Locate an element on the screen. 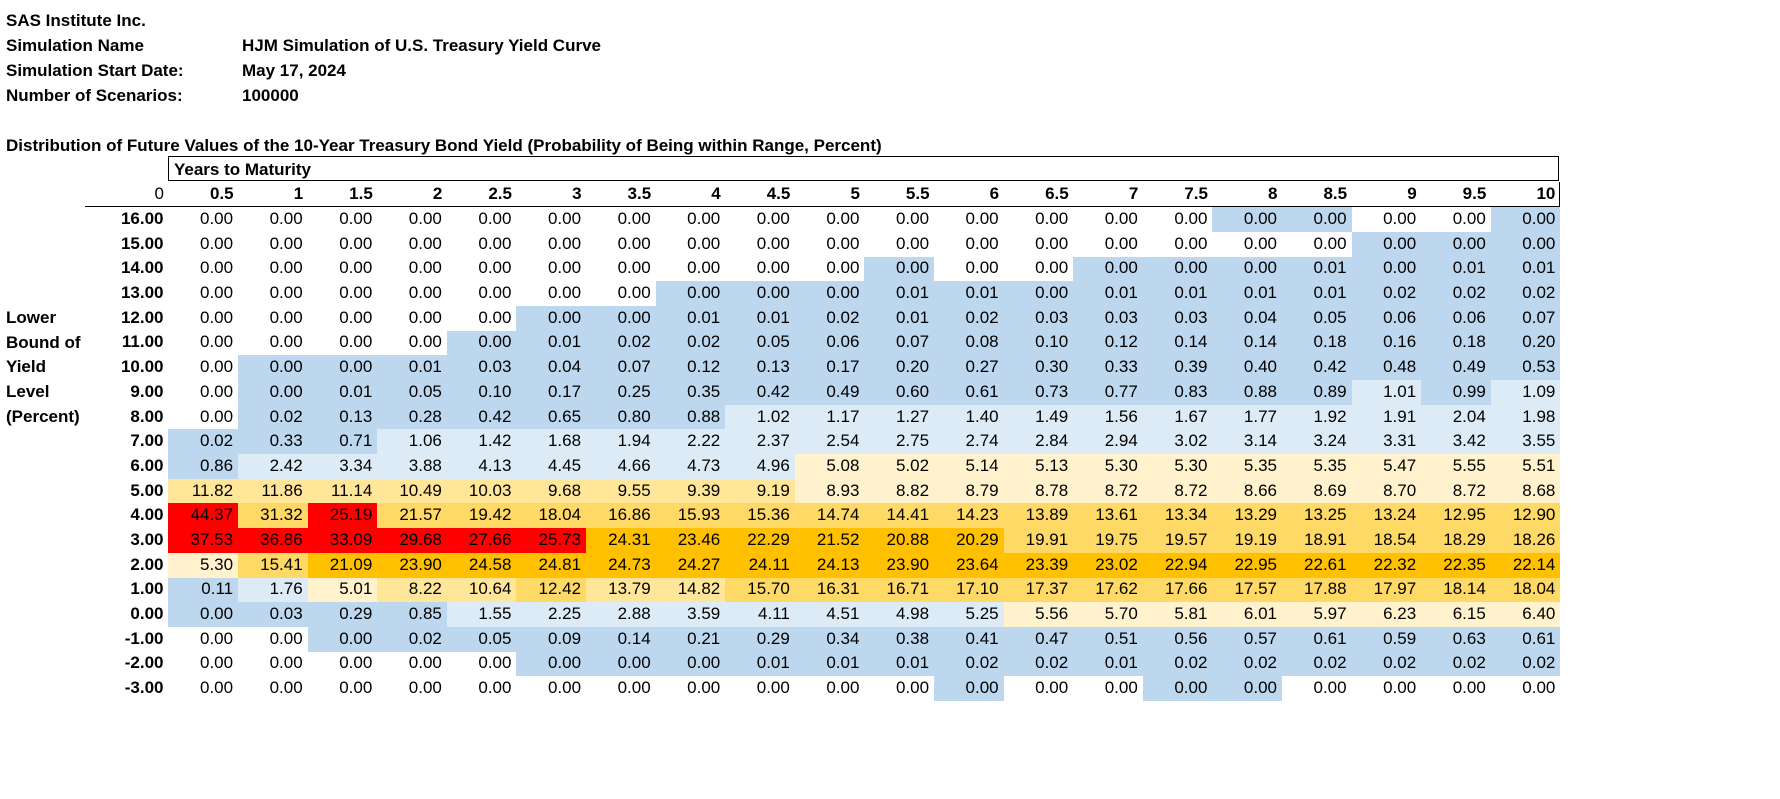  table-cell: 6.40 is located at coordinates (1525, 614).